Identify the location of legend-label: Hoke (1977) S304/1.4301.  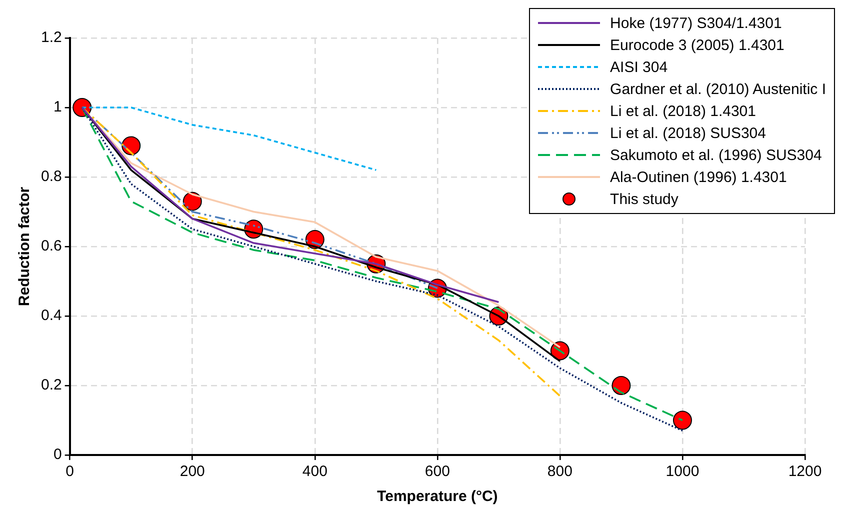
(696, 23).